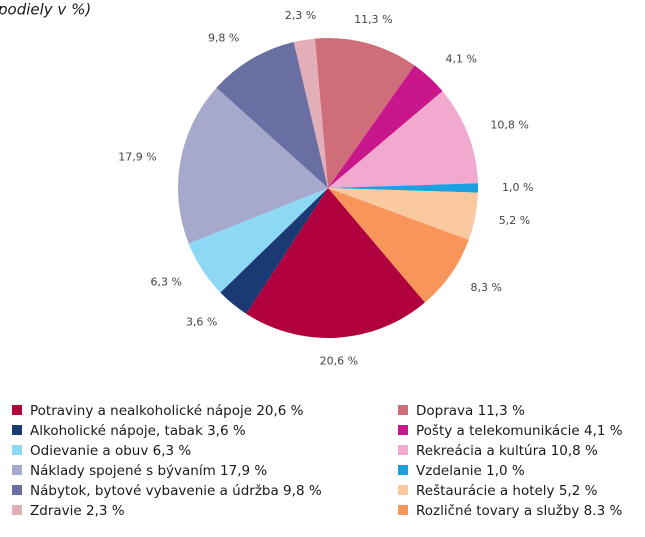  Describe the element at coordinates (110, 451) in the screenshot. I see `legend-label: Odievanie a obuv 6,3 %` at that location.